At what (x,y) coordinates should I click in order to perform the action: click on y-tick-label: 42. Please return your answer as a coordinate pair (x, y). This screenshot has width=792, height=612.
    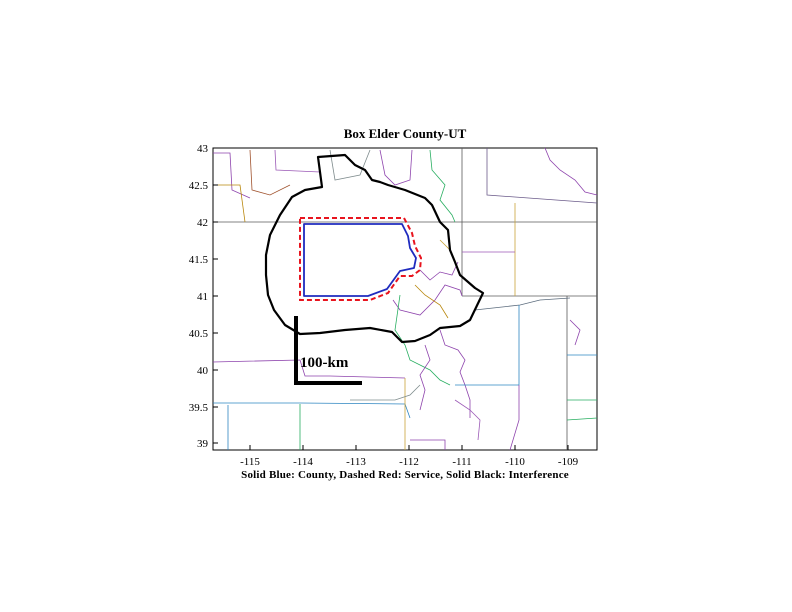
    Looking at the image, I should click on (202, 223).